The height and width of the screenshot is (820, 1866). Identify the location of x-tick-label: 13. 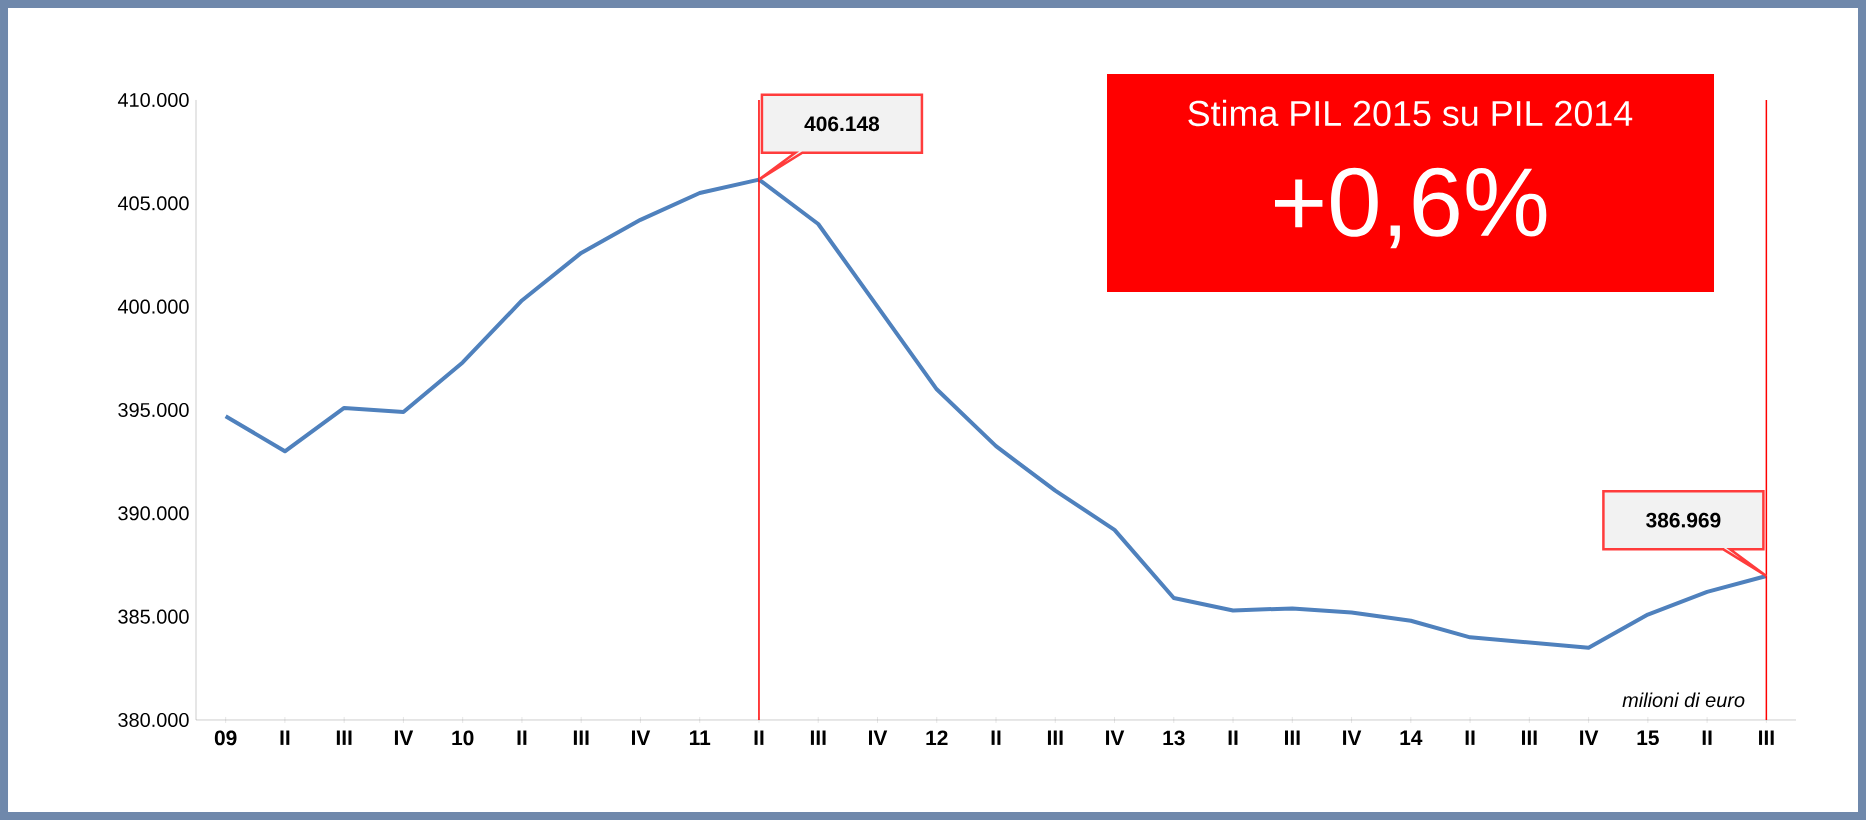
(1174, 738).